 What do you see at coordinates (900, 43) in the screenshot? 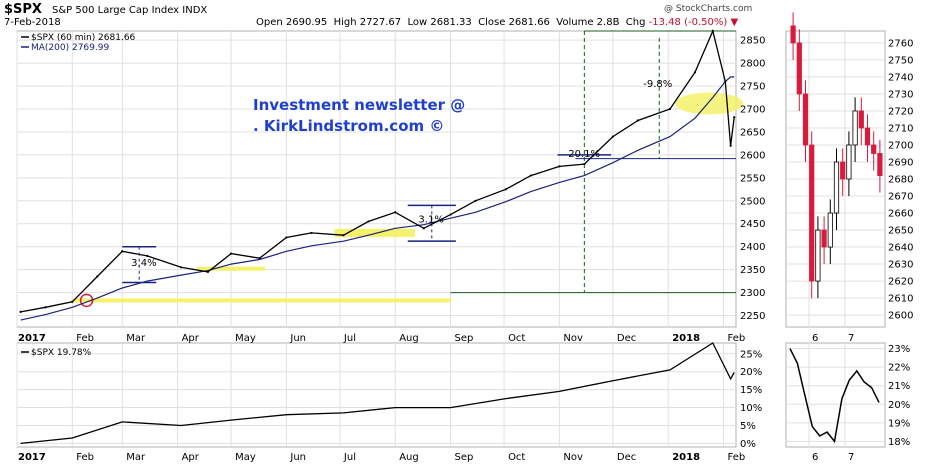
I see `intraday-y-tick: 2760` at bounding box center [900, 43].